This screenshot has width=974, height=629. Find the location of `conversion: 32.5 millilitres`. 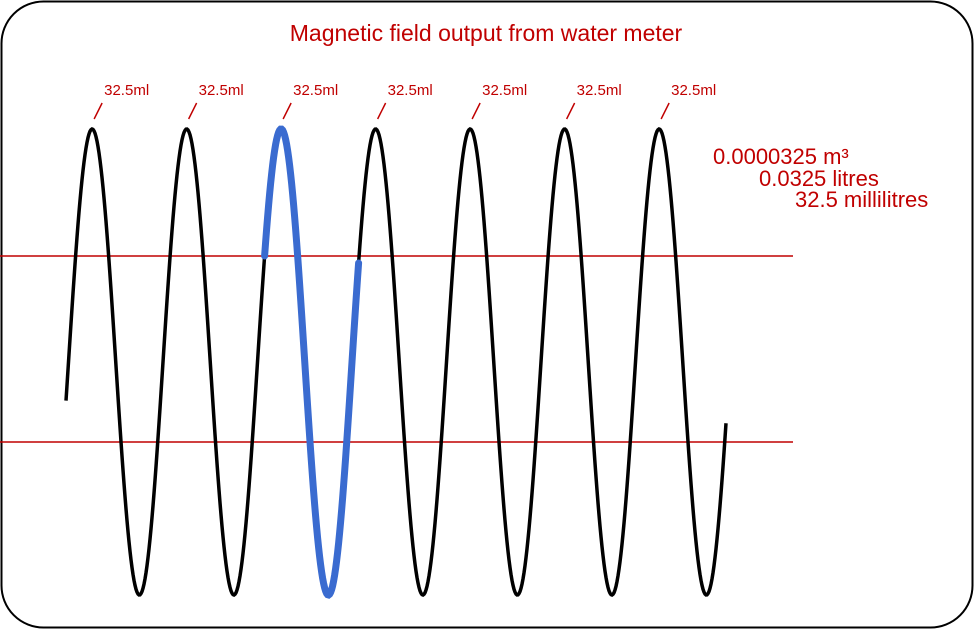

conversion: 32.5 millilitres is located at coordinates (861, 199).